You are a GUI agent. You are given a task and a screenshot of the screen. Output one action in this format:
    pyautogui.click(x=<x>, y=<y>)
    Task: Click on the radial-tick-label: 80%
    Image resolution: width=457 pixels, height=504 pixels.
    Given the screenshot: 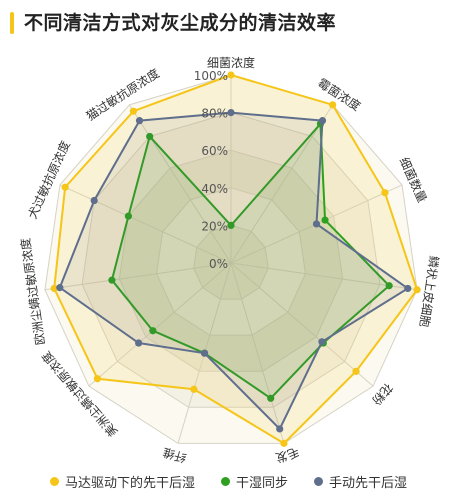 What is the action you would take?
    pyautogui.click(x=214, y=114)
    